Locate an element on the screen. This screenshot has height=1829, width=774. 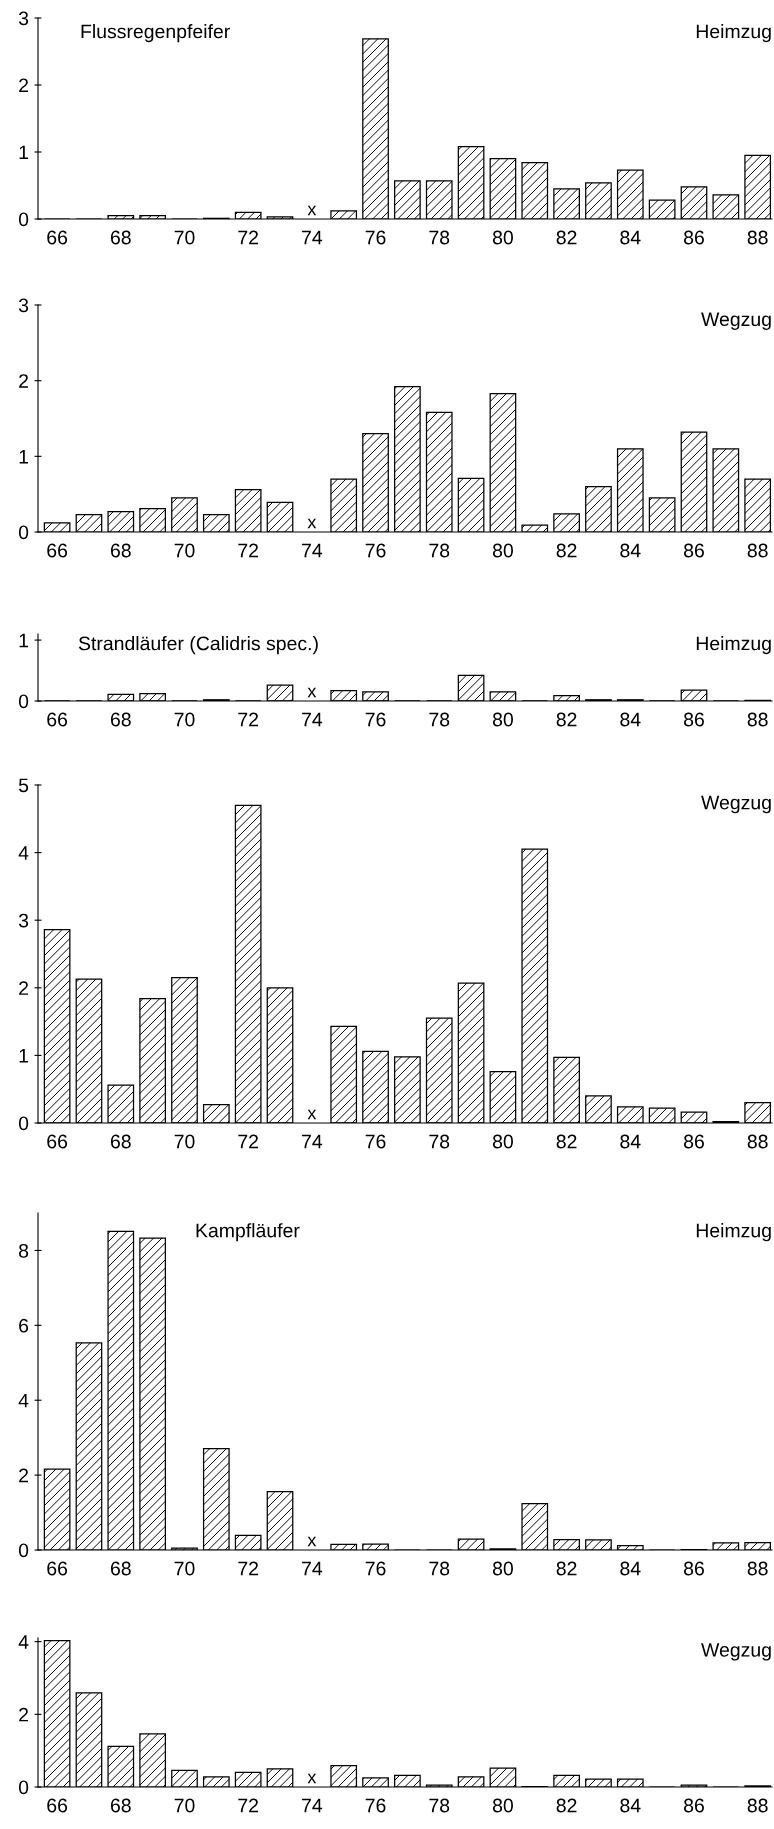
chart-title: Kampfläufer is located at coordinates (248, 1232).